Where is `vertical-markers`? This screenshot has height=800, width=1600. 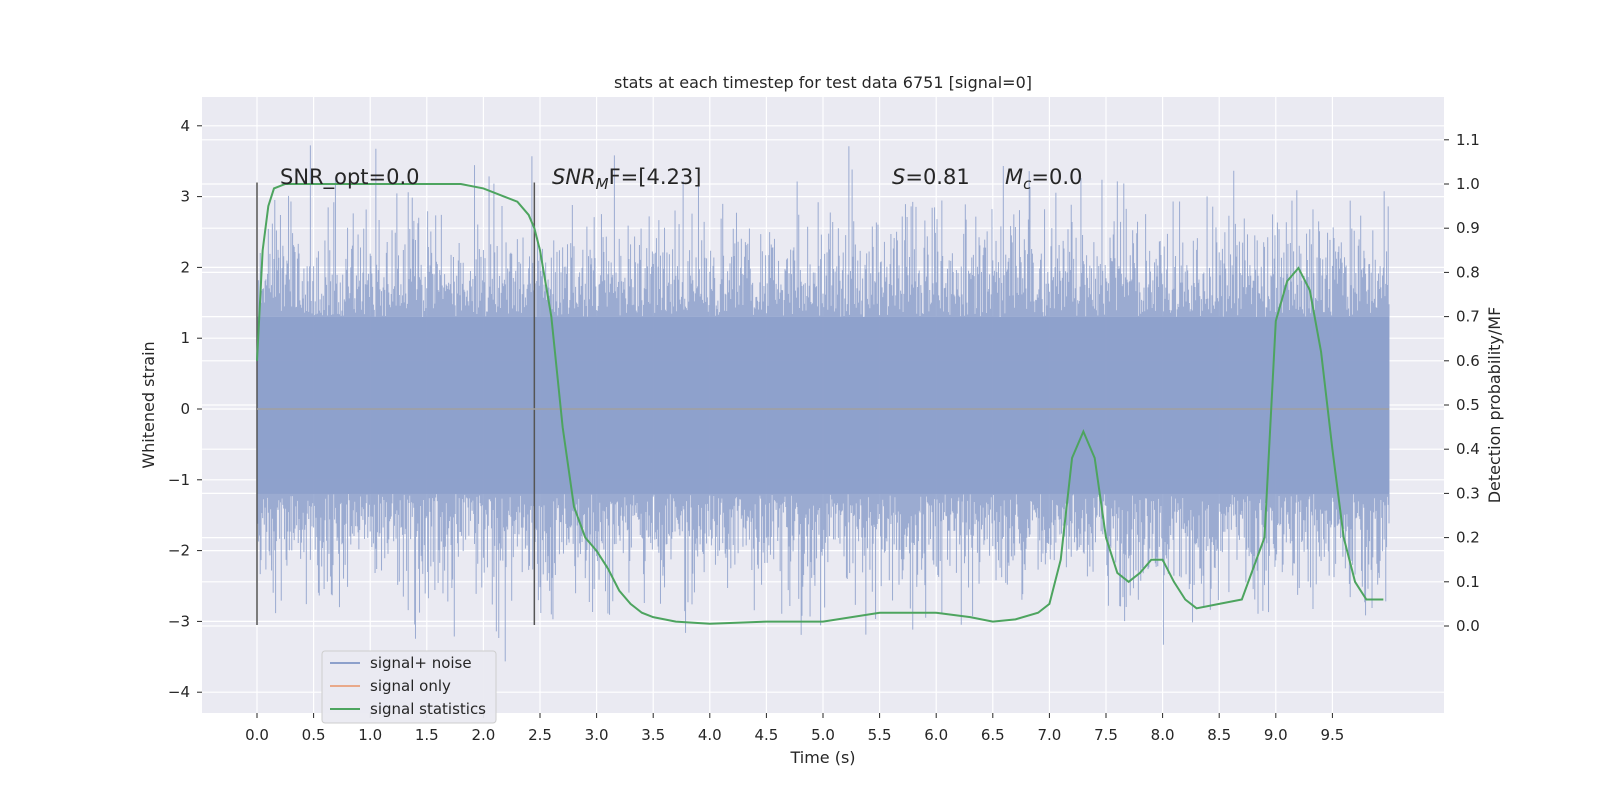 vertical-markers is located at coordinates (396, 403).